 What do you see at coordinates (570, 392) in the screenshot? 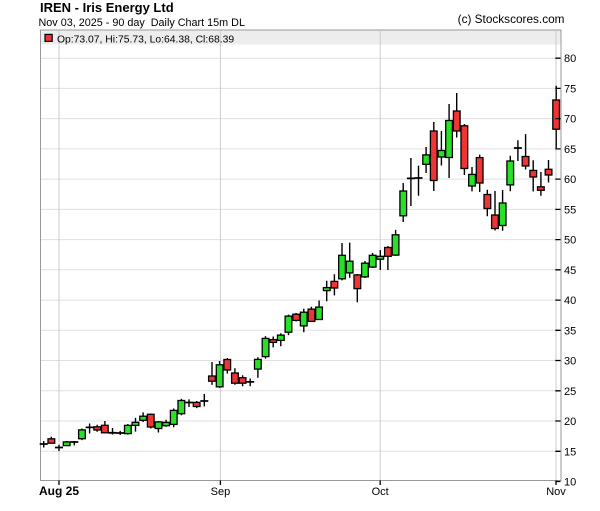
I see `svg-text: 25` at bounding box center [570, 392].